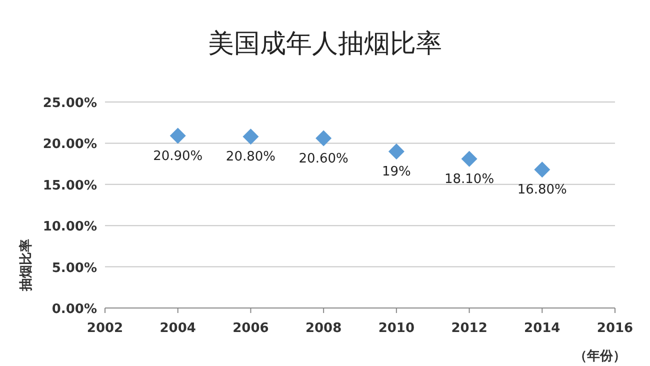 The image size is (650, 366). Describe the element at coordinates (69, 103) in the screenshot. I see `y-tick-label: 25.00%` at that location.